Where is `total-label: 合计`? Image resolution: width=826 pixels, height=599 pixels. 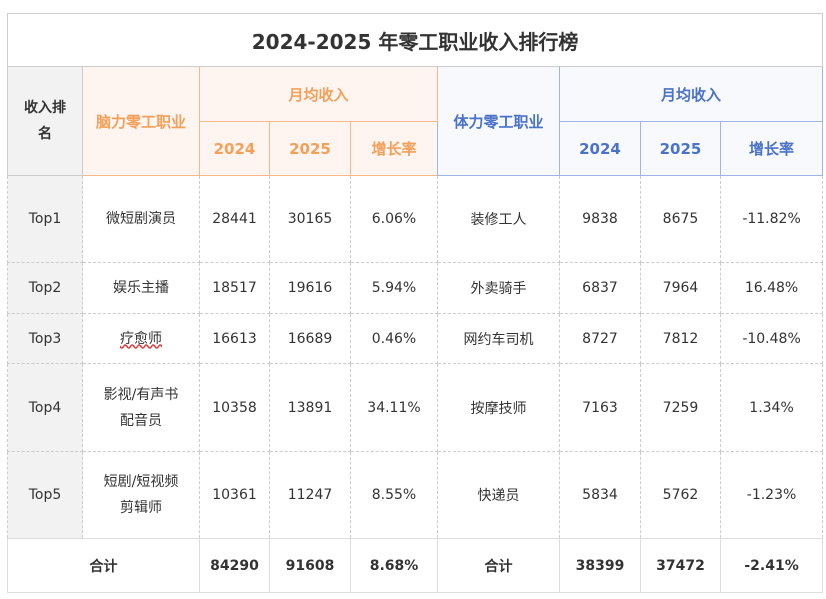 total-label: 合计 is located at coordinates (103, 565).